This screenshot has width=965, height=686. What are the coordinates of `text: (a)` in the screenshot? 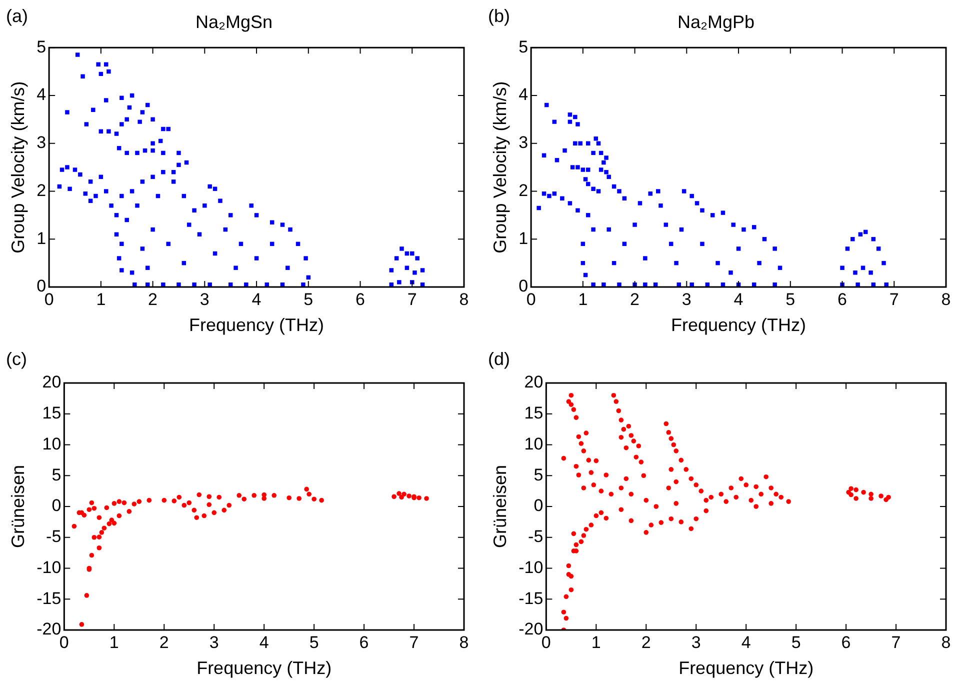 It's located at (17, 16).